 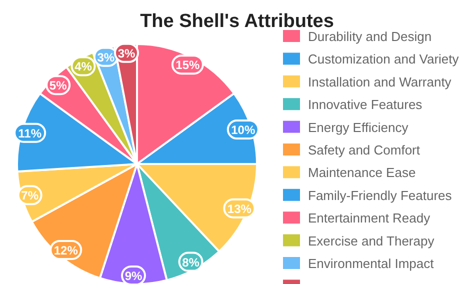 What do you see at coordinates (237, 21) in the screenshot?
I see `chart-title: The Shell's Attributes` at bounding box center [237, 21].